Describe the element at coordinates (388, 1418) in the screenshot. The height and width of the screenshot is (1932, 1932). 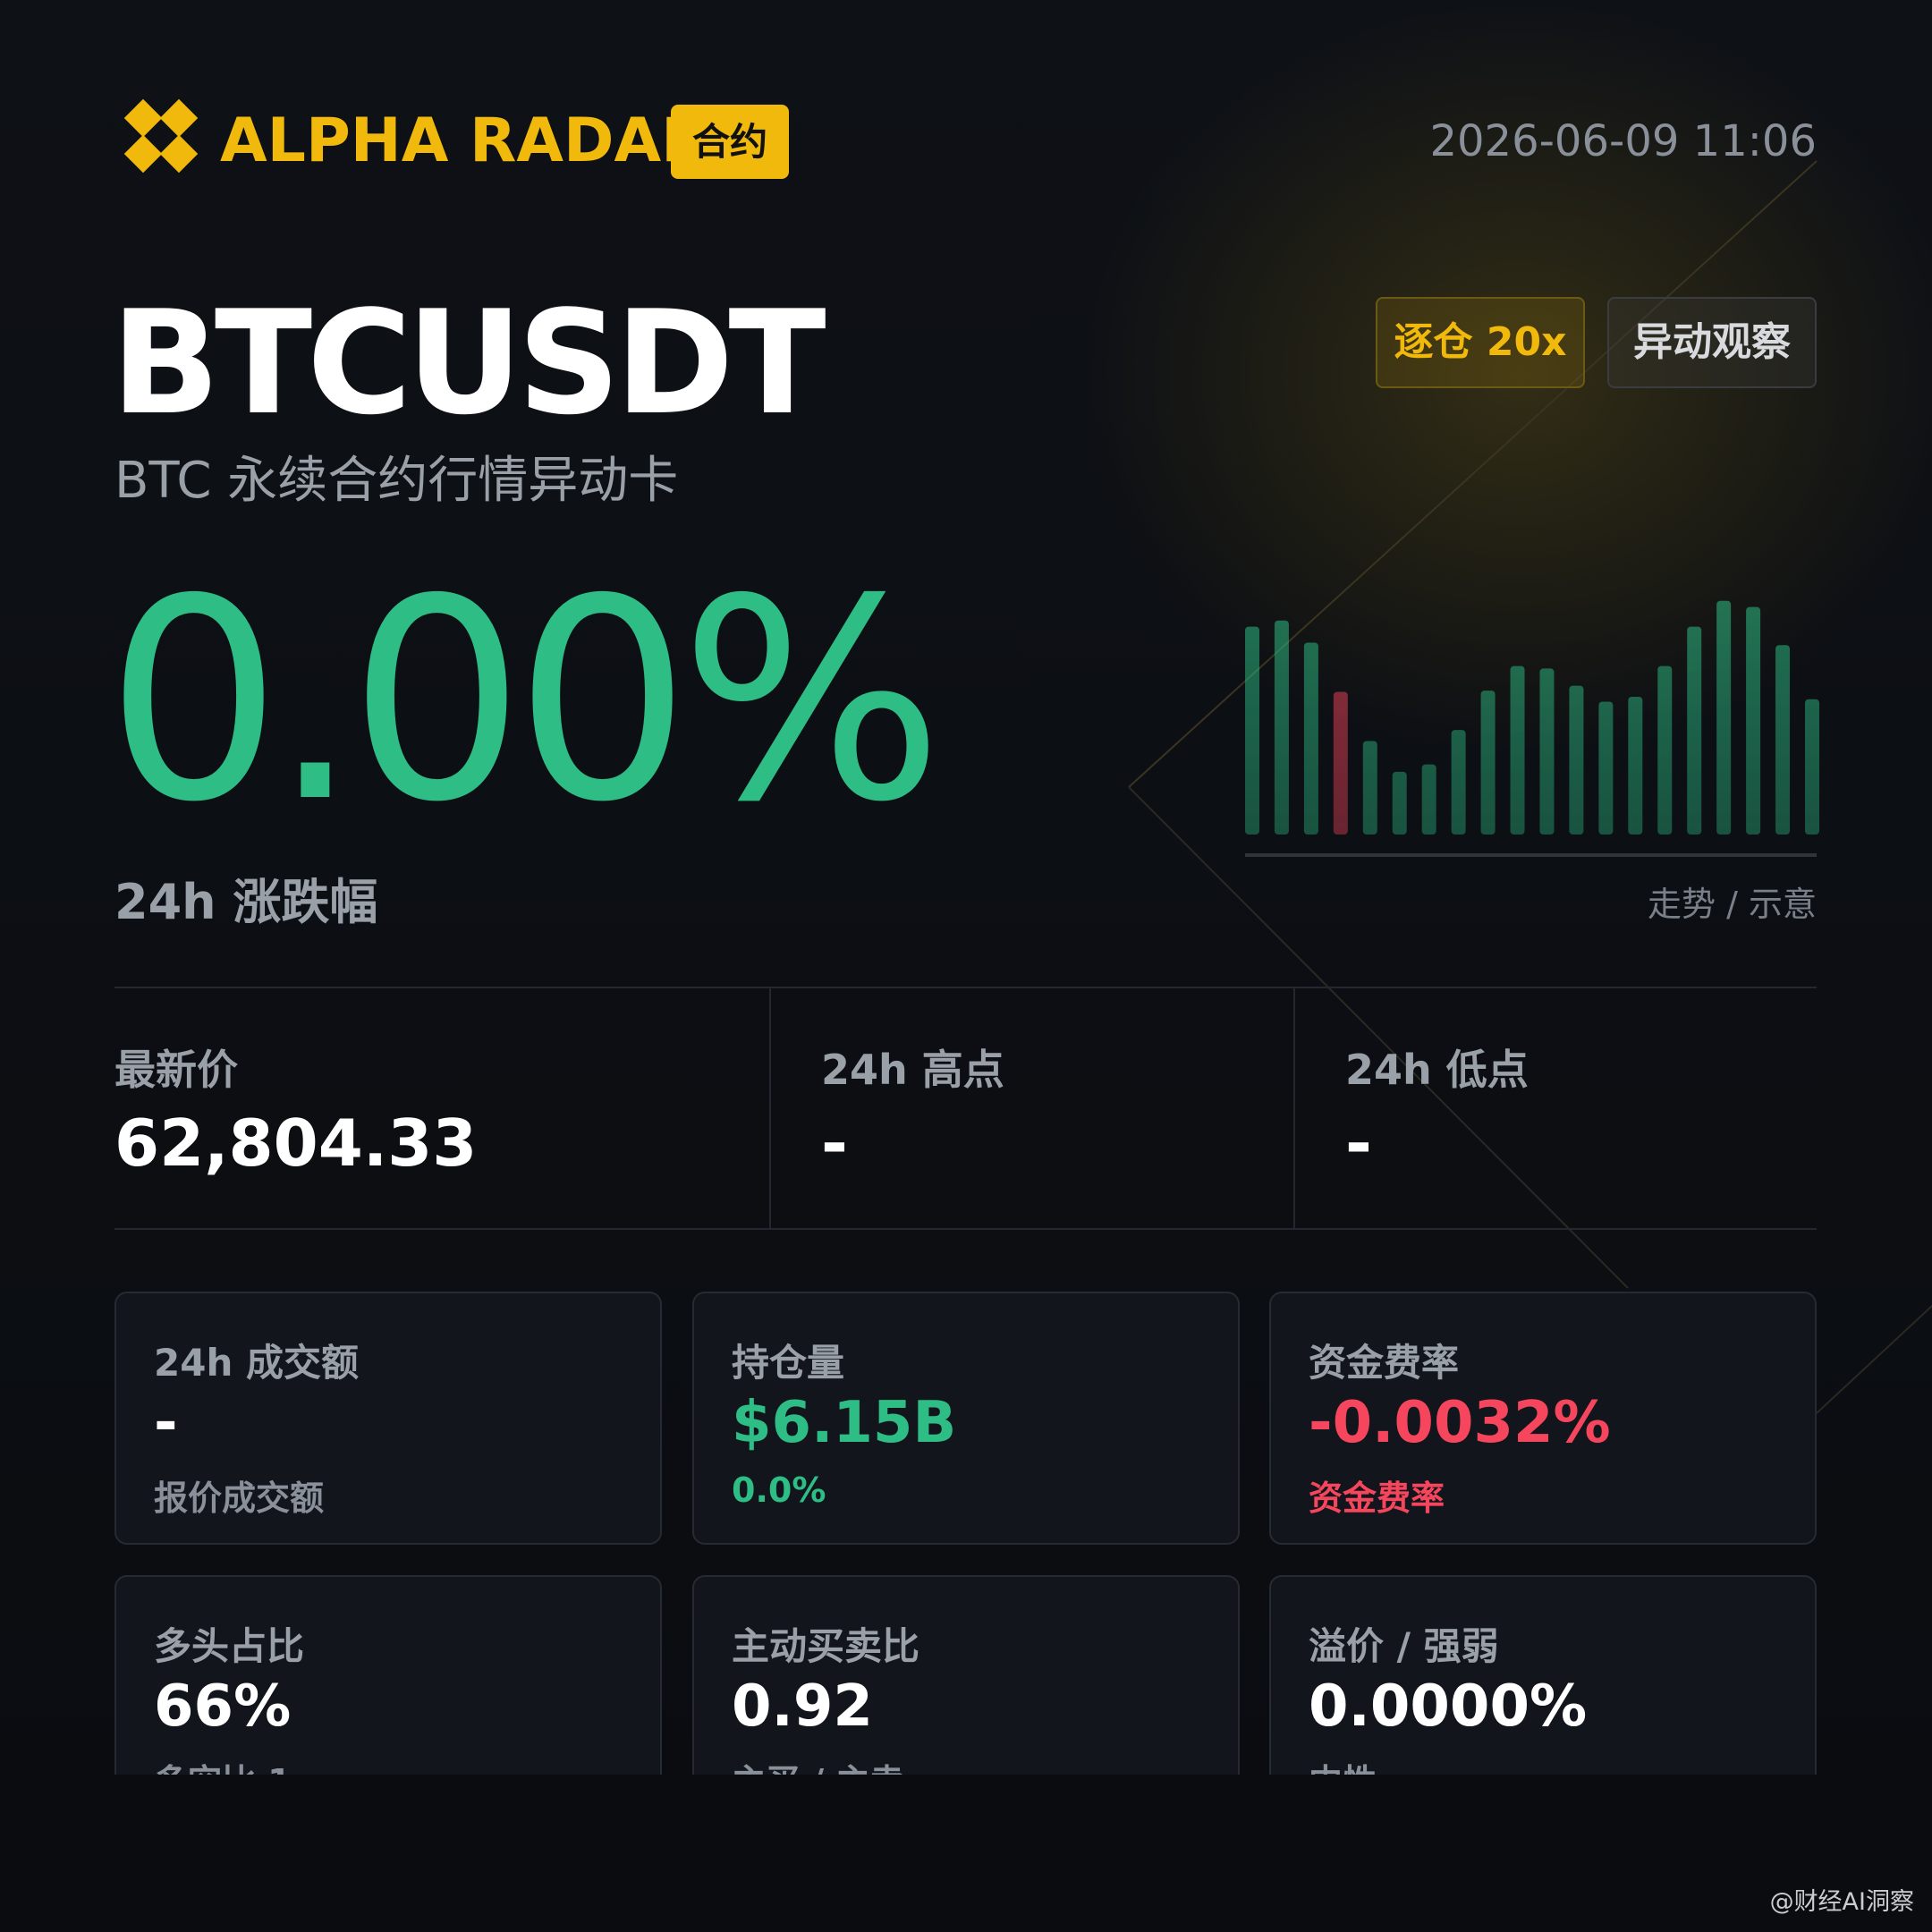
I see `metric-card: 24h 成交额 - 报价成交额` at that location.